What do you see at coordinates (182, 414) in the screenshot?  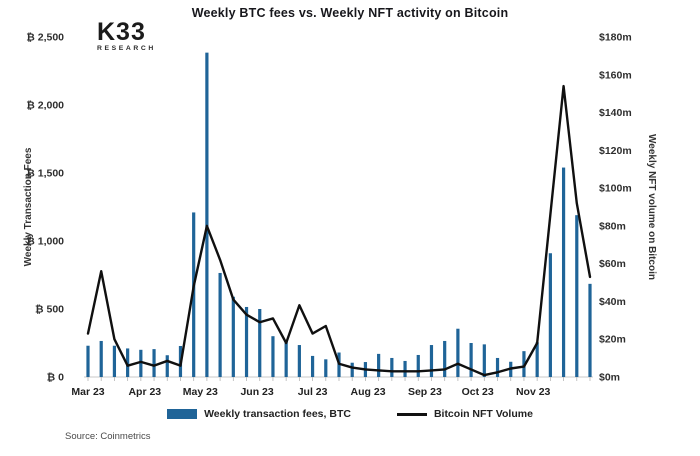 I see `fees-swatch-icon` at bounding box center [182, 414].